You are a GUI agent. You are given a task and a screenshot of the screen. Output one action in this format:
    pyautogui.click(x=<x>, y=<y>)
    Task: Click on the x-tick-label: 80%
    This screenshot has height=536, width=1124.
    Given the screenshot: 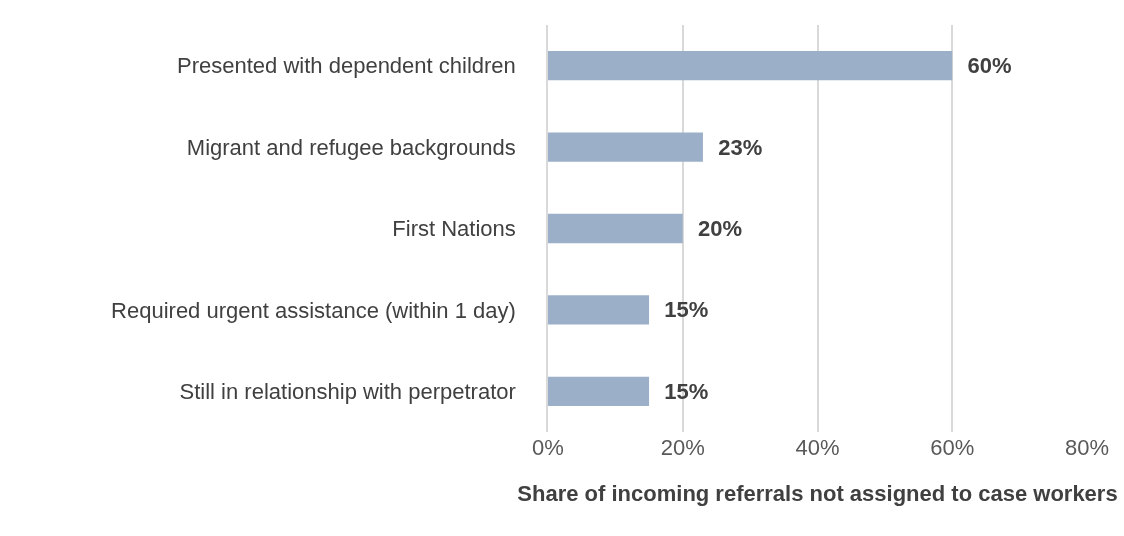 What is the action you would take?
    pyautogui.click(x=1087, y=447)
    